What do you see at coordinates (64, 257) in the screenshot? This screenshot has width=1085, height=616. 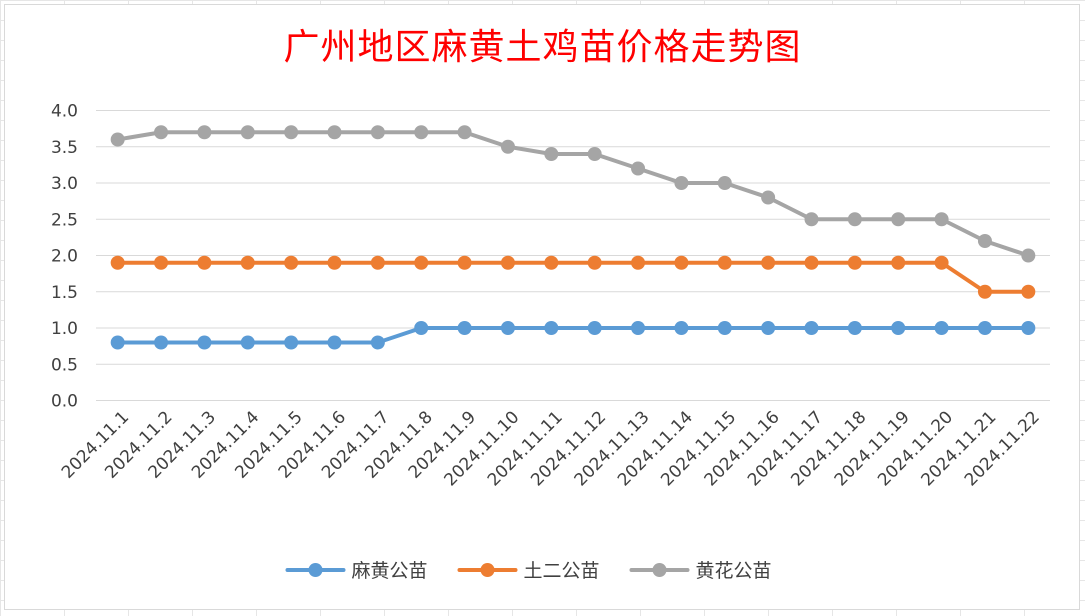 I see `y-tick-label: 2.0` at bounding box center [64, 257].